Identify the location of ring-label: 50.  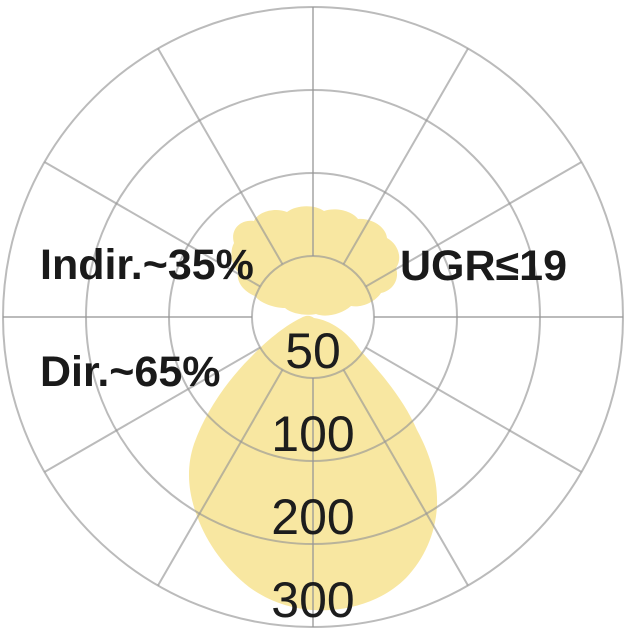
(313, 351).